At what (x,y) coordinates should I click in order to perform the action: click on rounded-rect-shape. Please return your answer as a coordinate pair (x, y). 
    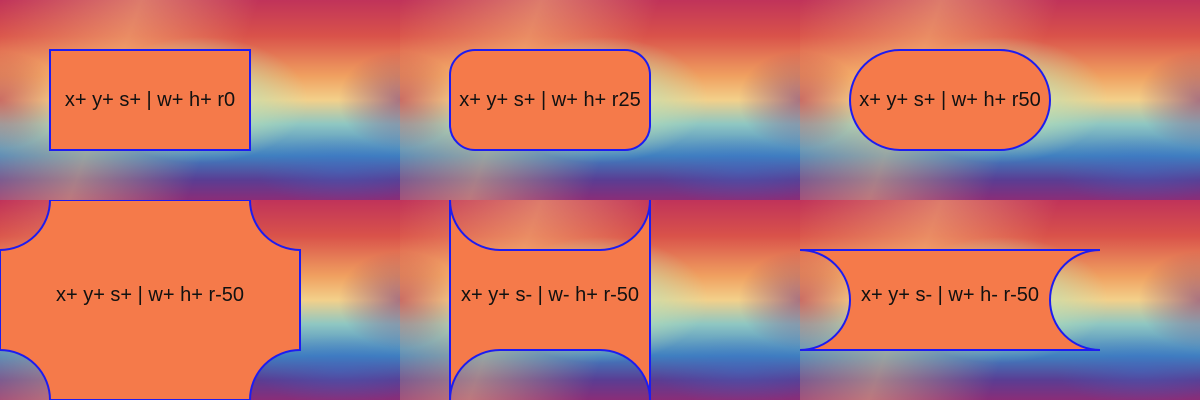
    Looking at the image, I should click on (550, 100).